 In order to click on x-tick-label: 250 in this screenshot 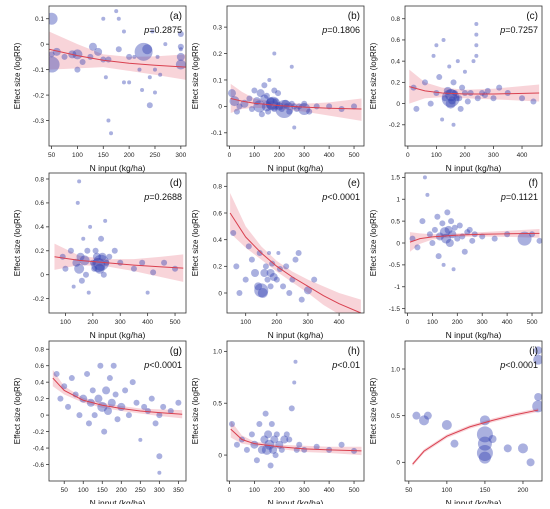, I will do `click(155, 155)`.